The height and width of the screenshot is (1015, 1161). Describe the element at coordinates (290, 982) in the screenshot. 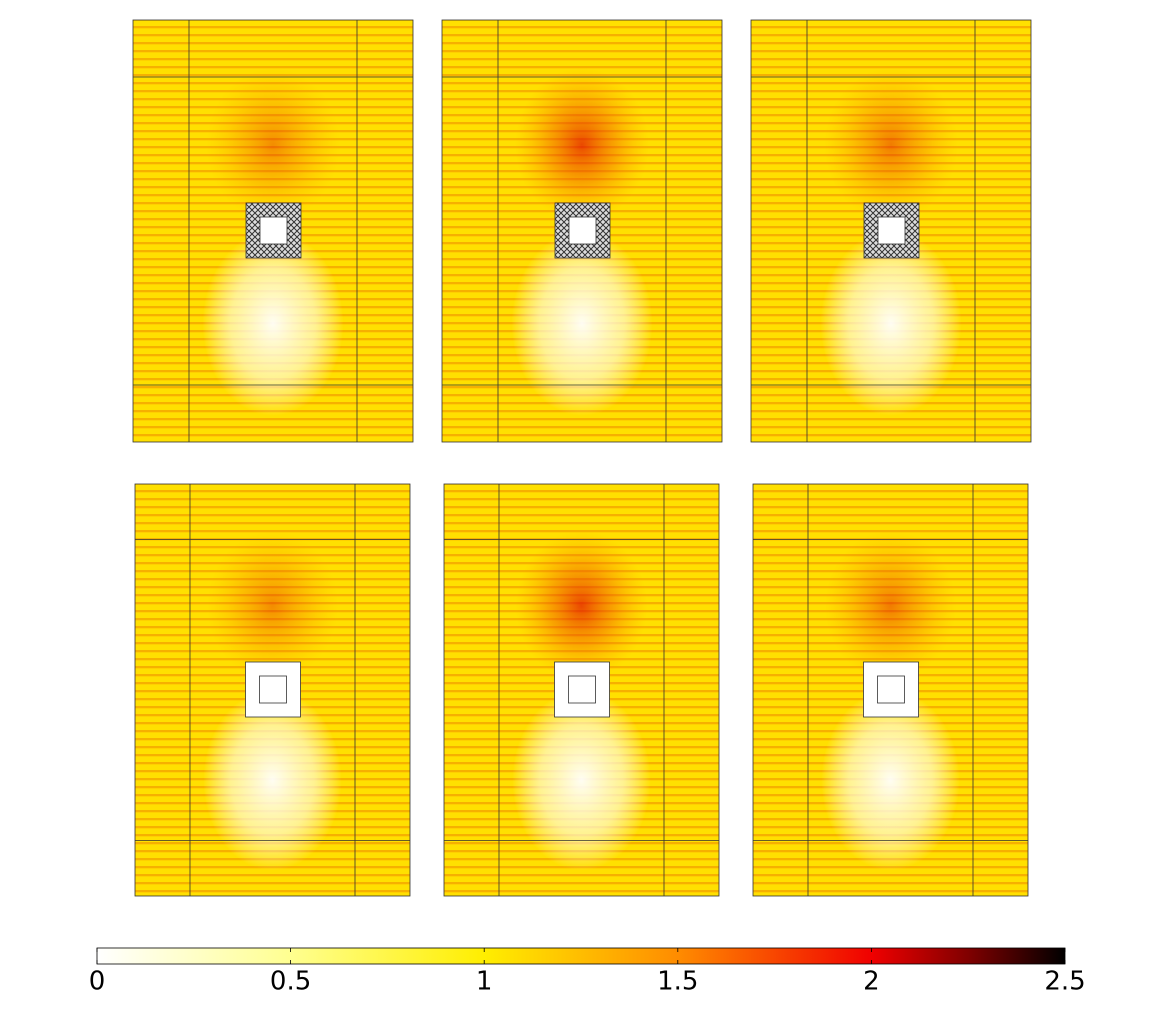

I see `colorbar-tick-label: 0.5` at that location.